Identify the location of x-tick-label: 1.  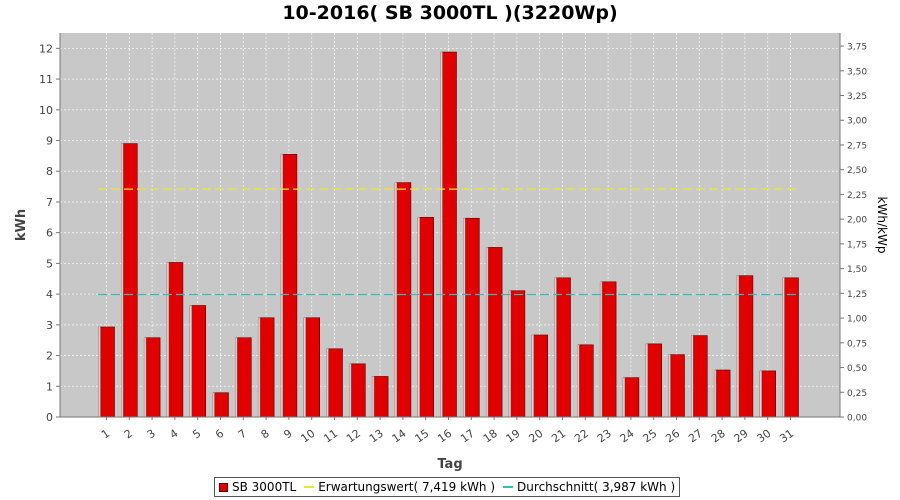
(105, 434).